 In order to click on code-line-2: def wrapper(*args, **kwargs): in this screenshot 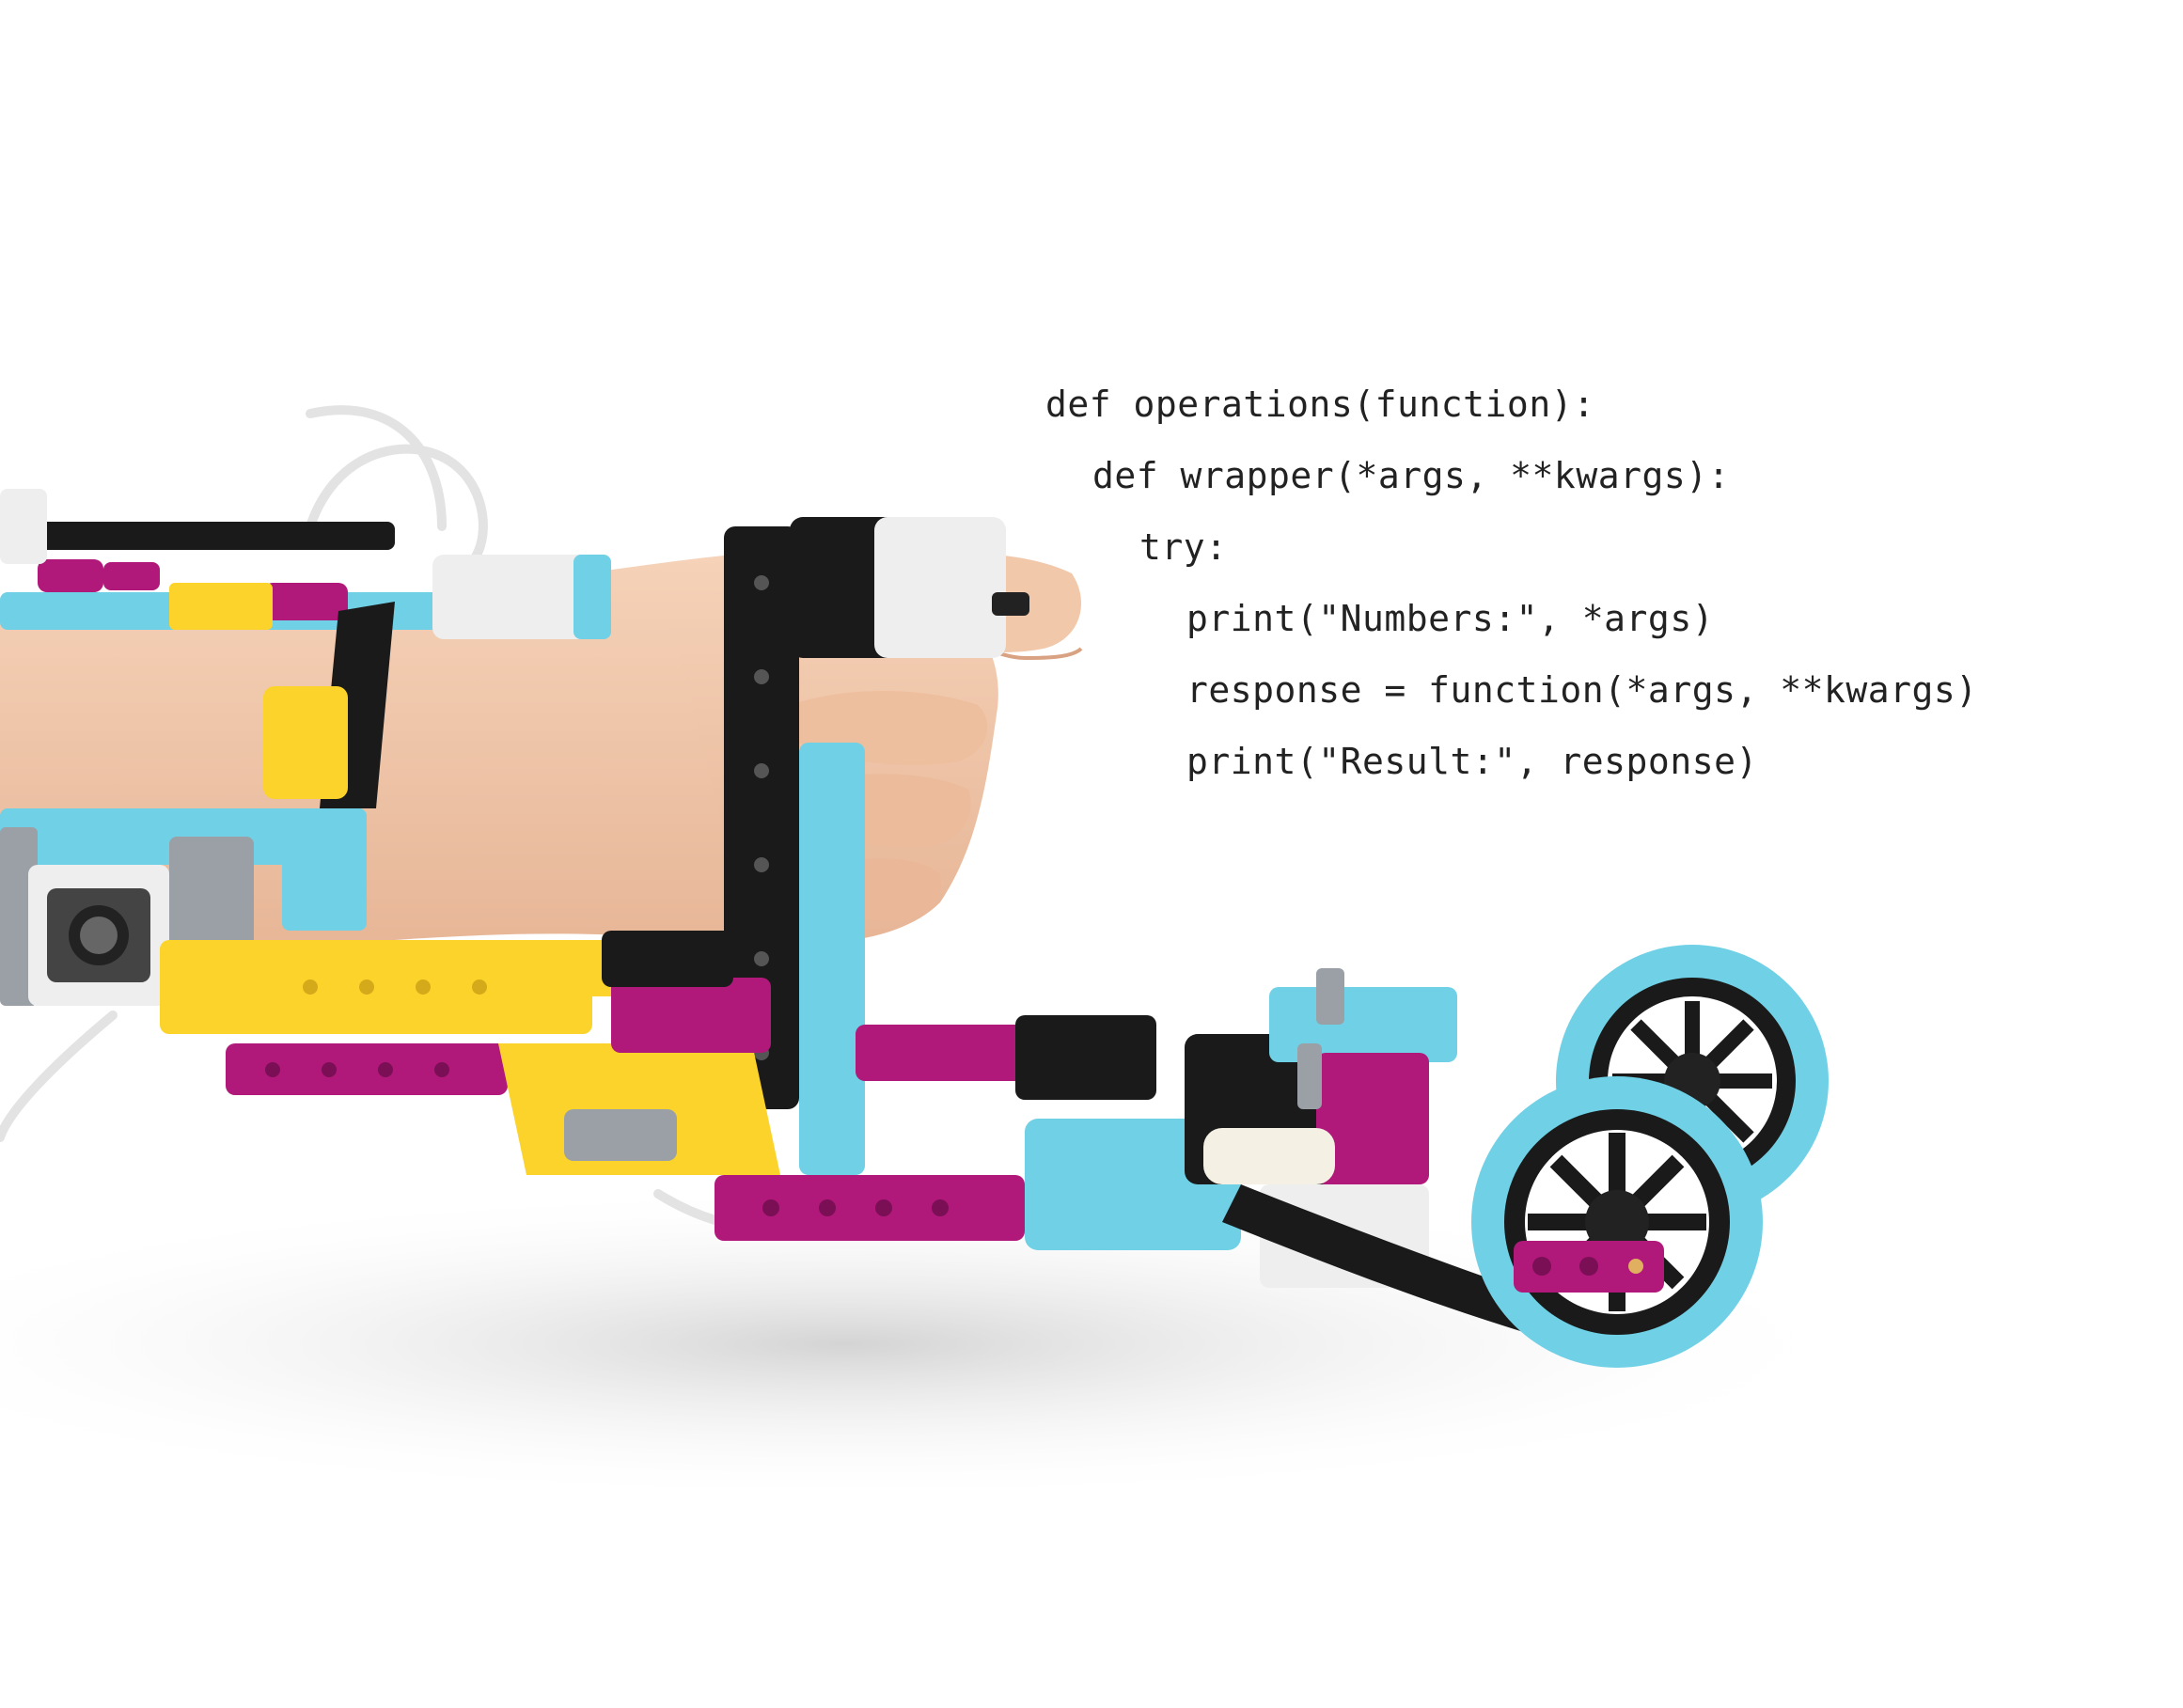, I will do `click(1411, 475)`.